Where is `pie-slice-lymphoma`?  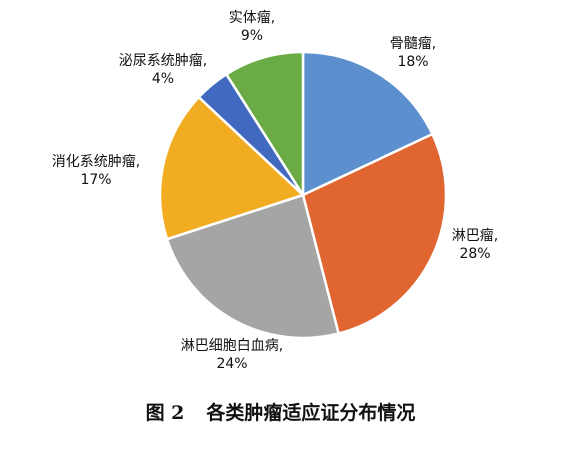 pie-slice-lymphoma is located at coordinates (374, 234).